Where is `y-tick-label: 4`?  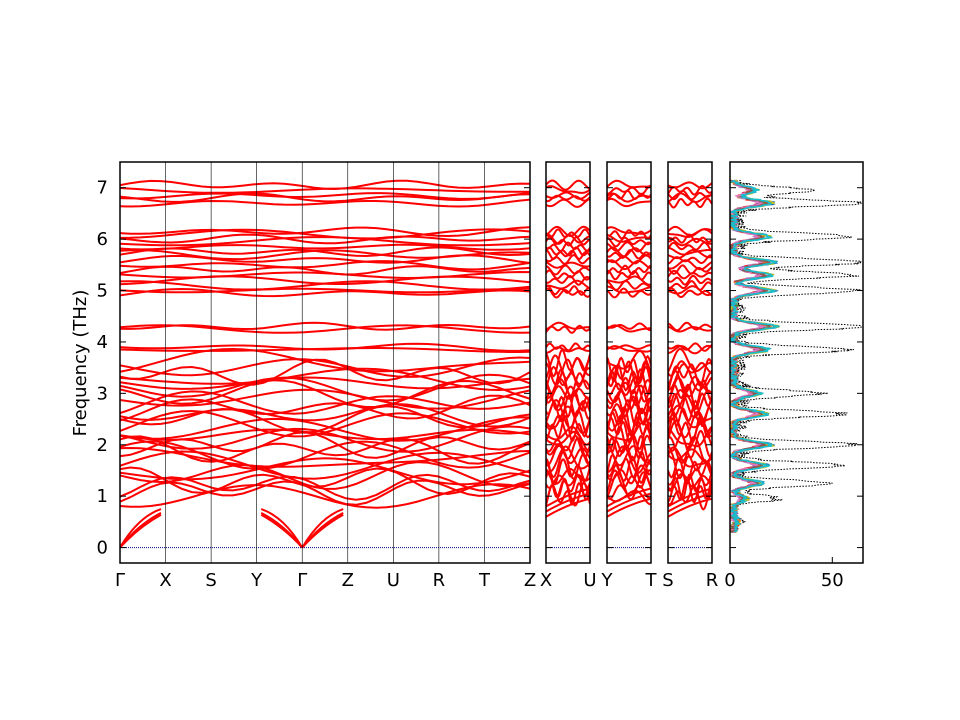 y-tick-label: 4 is located at coordinates (102, 342).